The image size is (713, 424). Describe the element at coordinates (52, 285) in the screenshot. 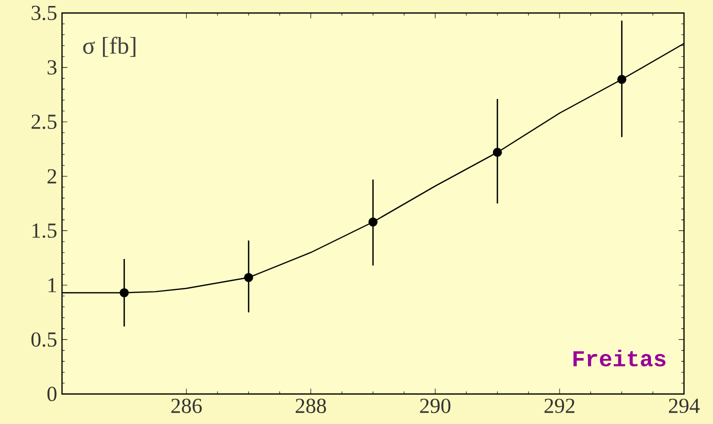

I see `y-tick-label: 1` at that location.